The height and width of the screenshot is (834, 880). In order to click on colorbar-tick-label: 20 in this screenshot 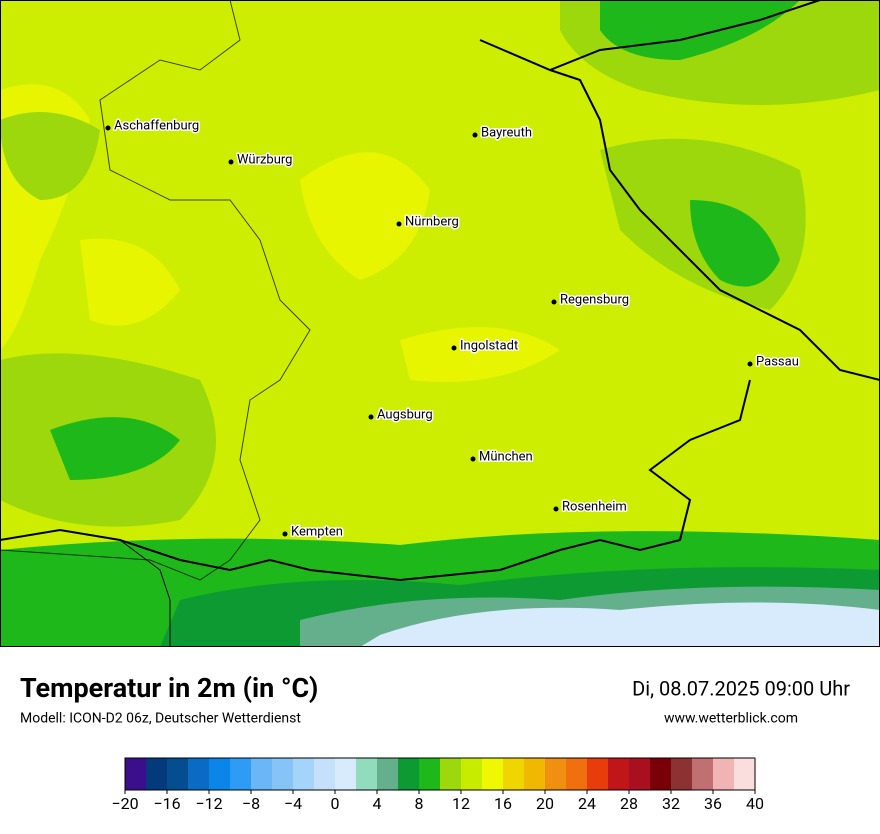, I will do `click(545, 803)`.